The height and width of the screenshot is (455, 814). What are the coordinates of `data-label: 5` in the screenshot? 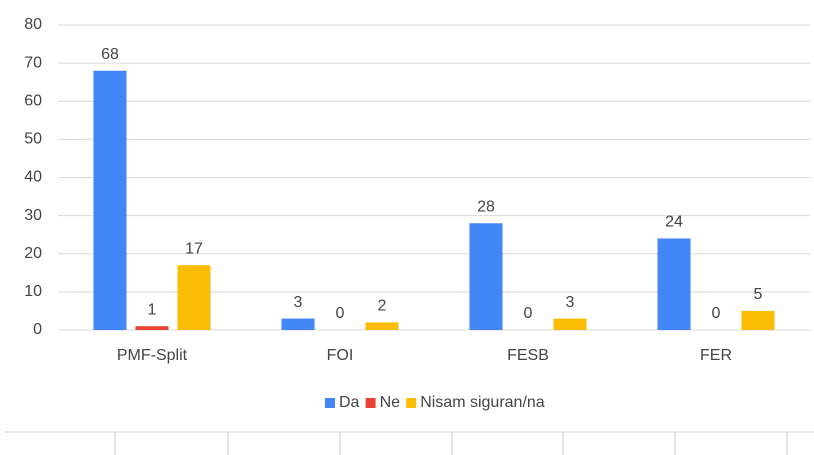 It's located at (758, 294).